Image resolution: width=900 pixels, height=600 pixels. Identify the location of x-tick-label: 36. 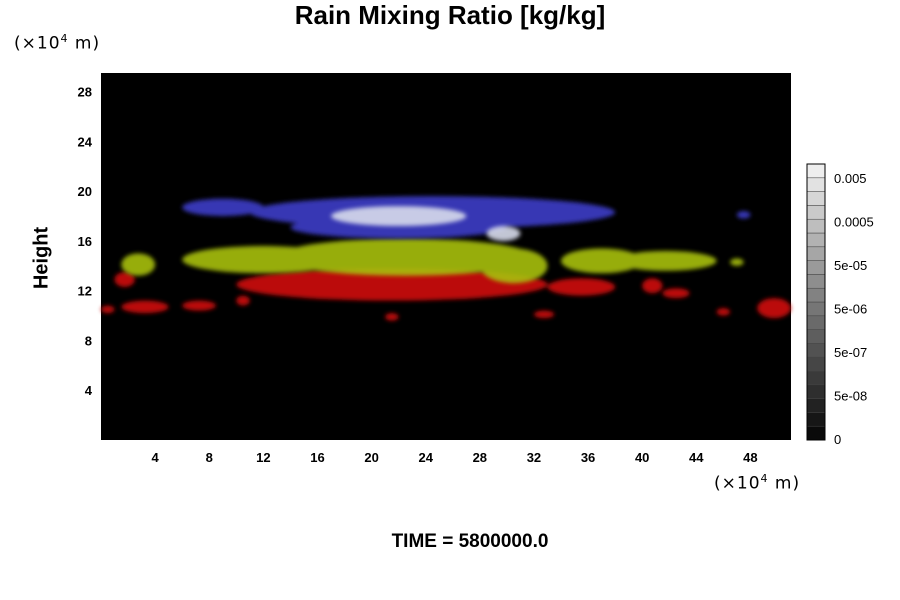
(588, 457).